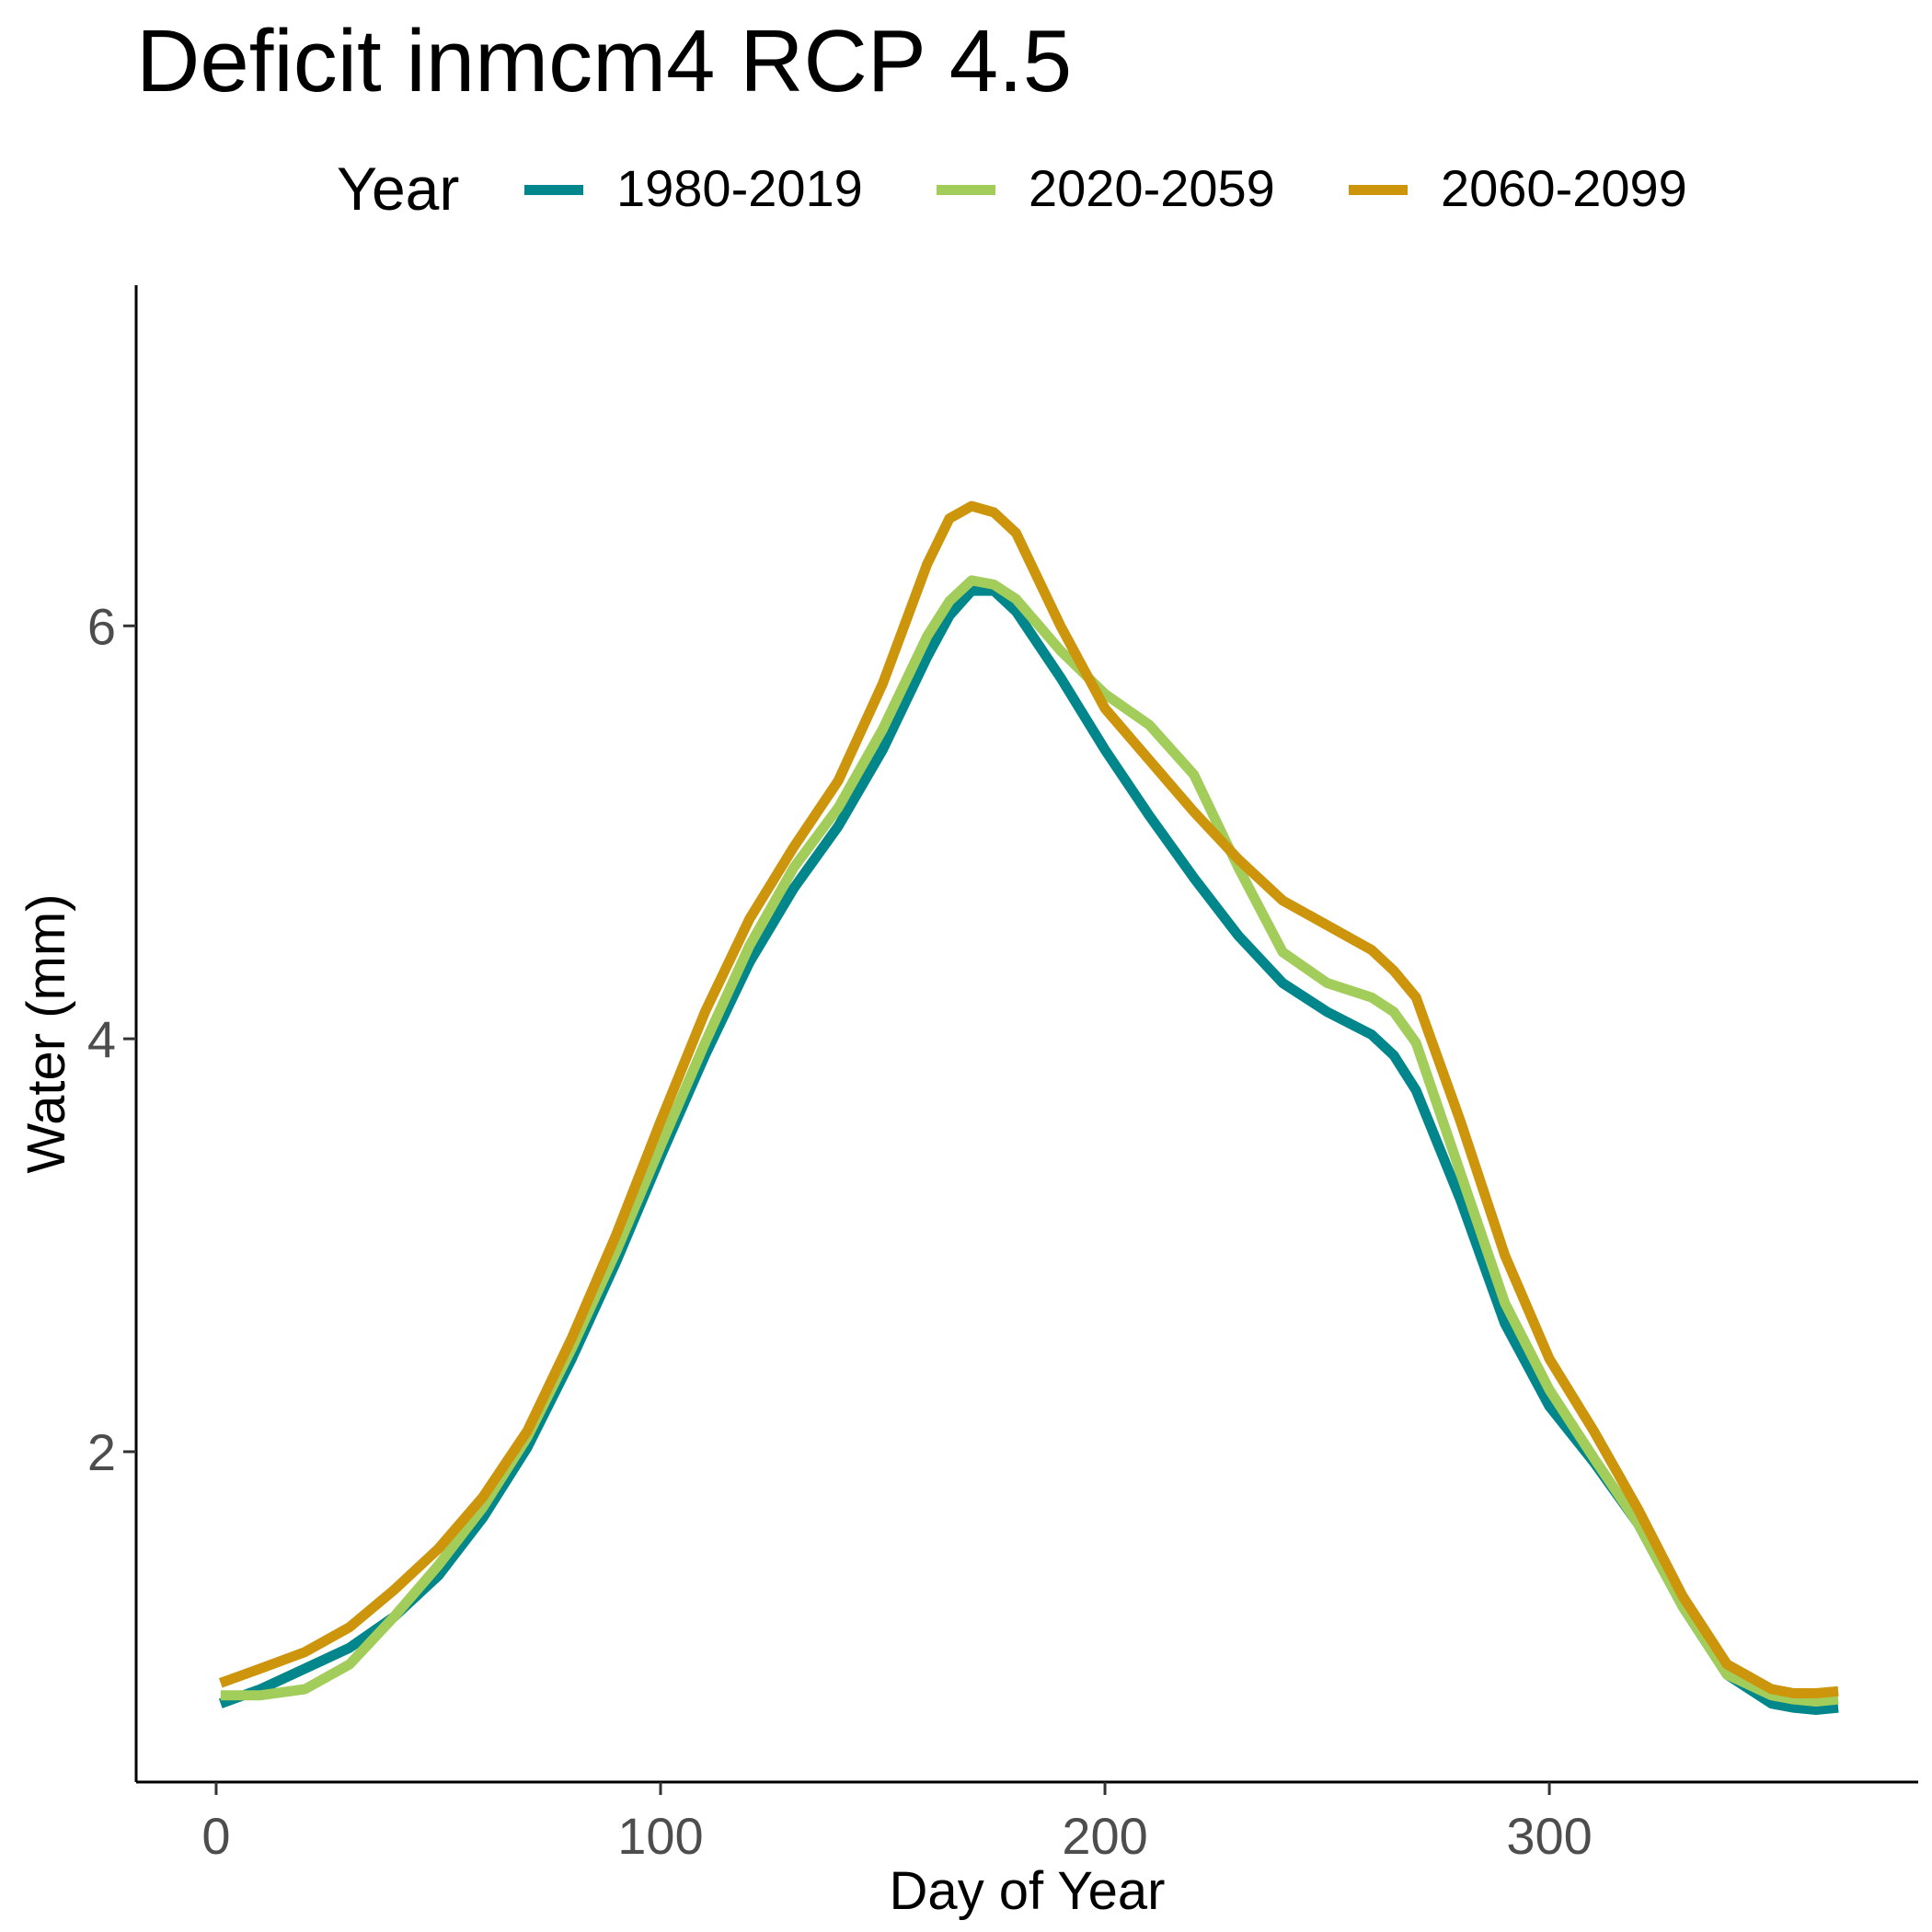 The image size is (1932, 1932). What do you see at coordinates (1028, 1891) in the screenshot?
I see `x-axis-title: Day of Year` at bounding box center [1028, 1891].